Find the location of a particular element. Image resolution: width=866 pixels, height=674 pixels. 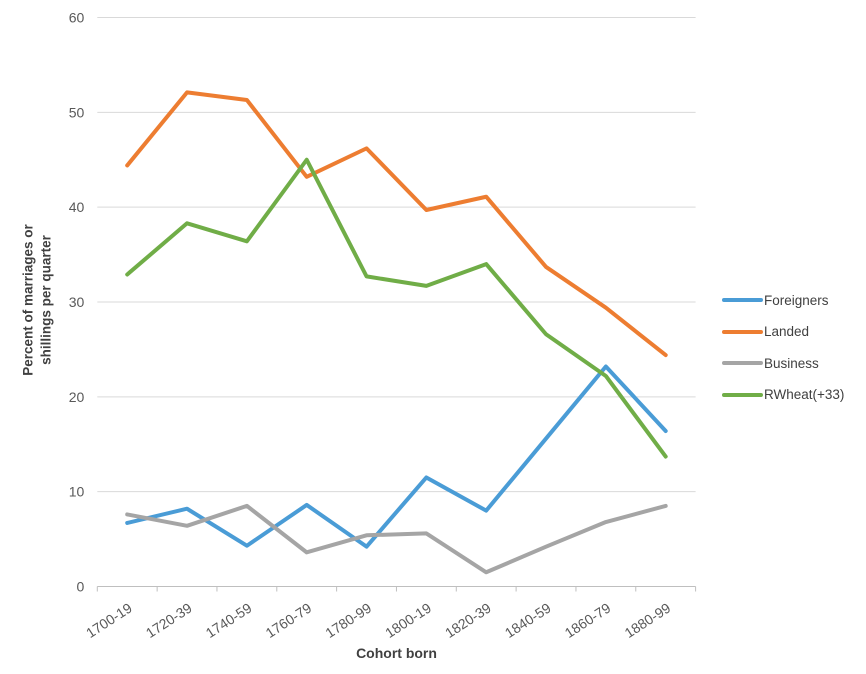

x-tick-label: 1840-59 is located at coordinates (528, 620).